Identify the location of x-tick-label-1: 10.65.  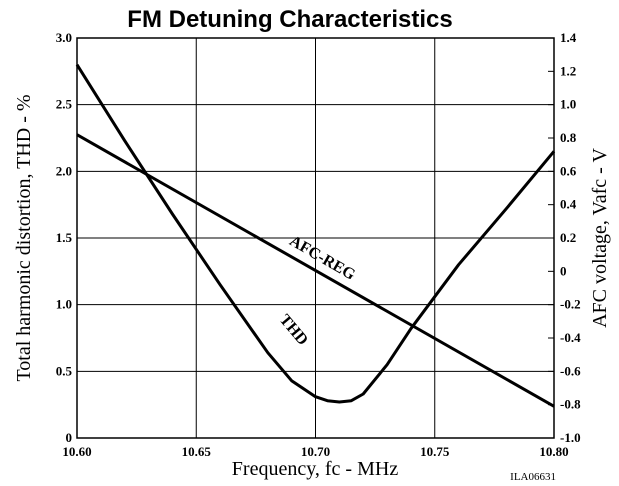
(197, 451).